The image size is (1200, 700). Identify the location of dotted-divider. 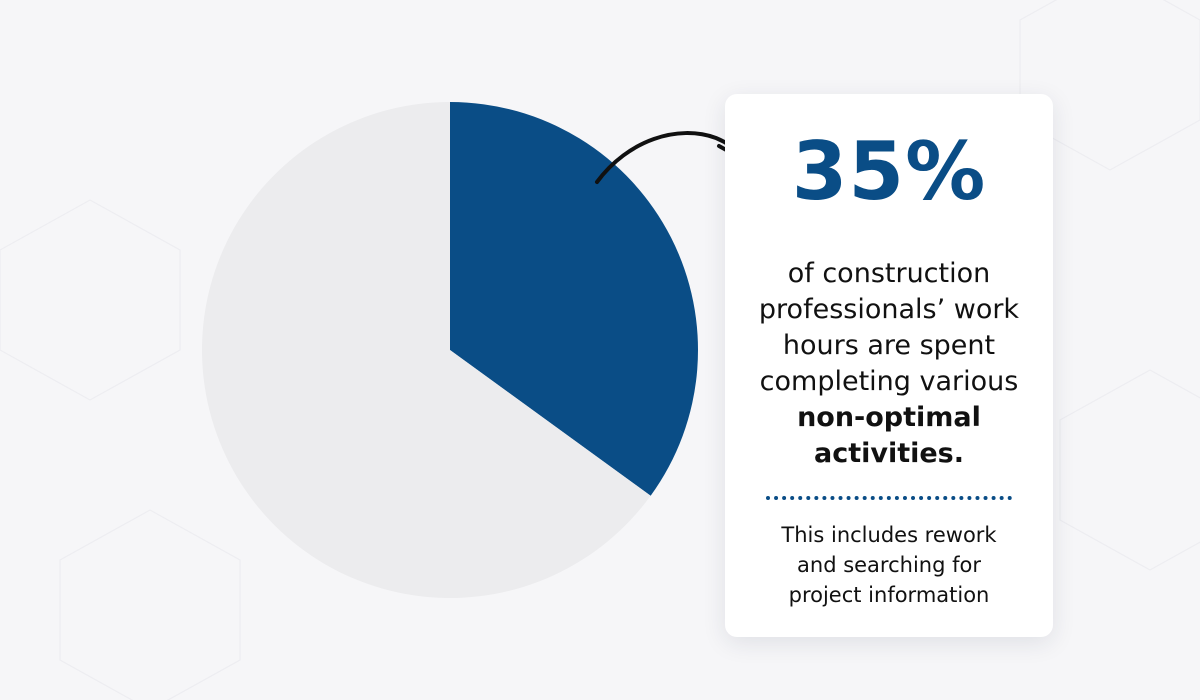
(889, 498).